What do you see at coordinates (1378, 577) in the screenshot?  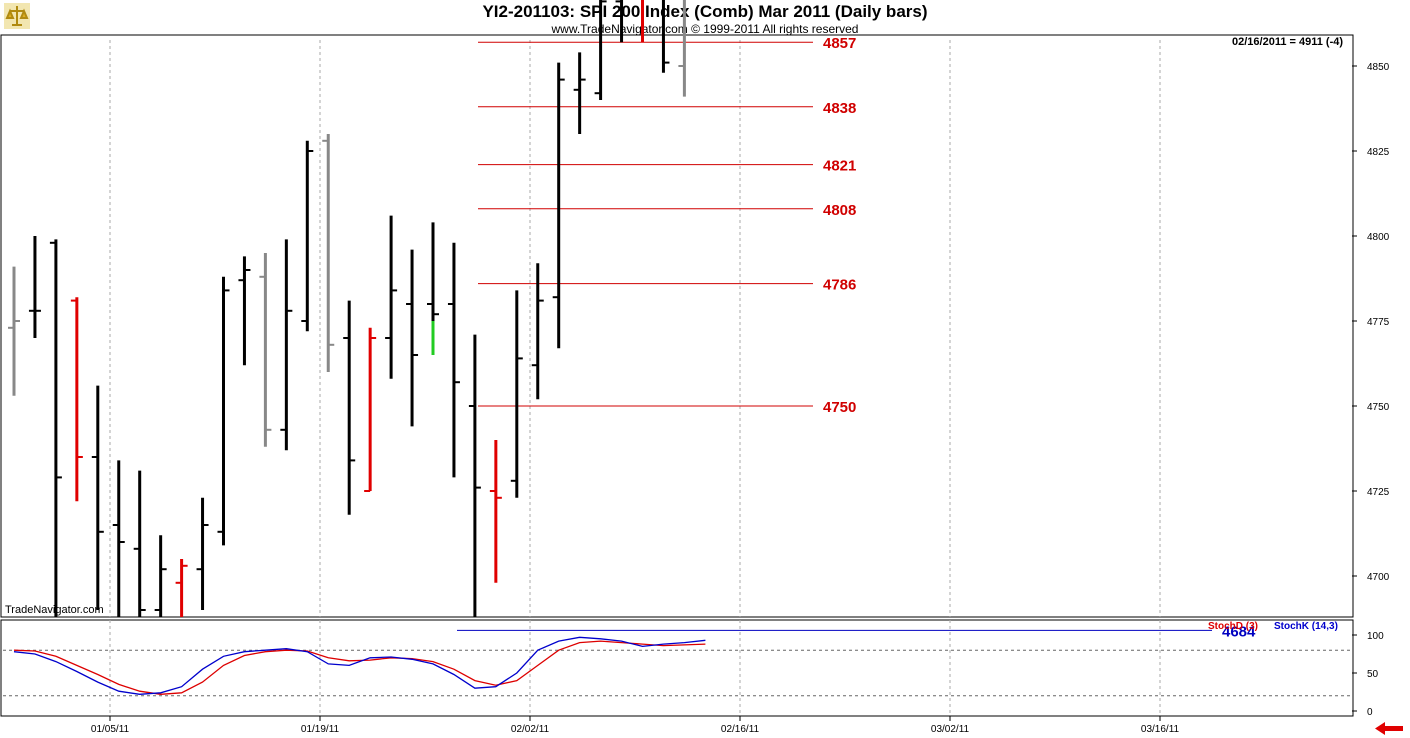 I see `y-tick-label: 4700` at bounding box center [1378, 577].